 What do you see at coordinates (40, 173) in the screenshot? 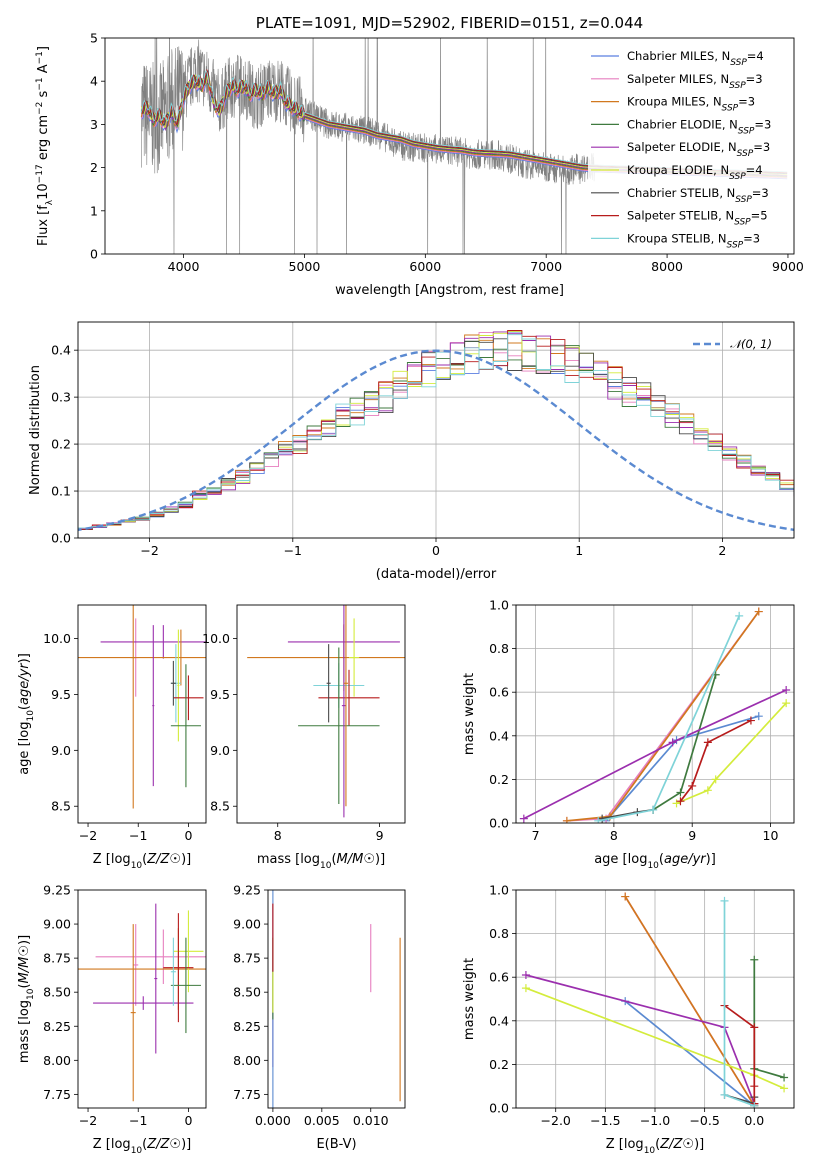
I see `label-part: −17` at bounding box center [40, 173].